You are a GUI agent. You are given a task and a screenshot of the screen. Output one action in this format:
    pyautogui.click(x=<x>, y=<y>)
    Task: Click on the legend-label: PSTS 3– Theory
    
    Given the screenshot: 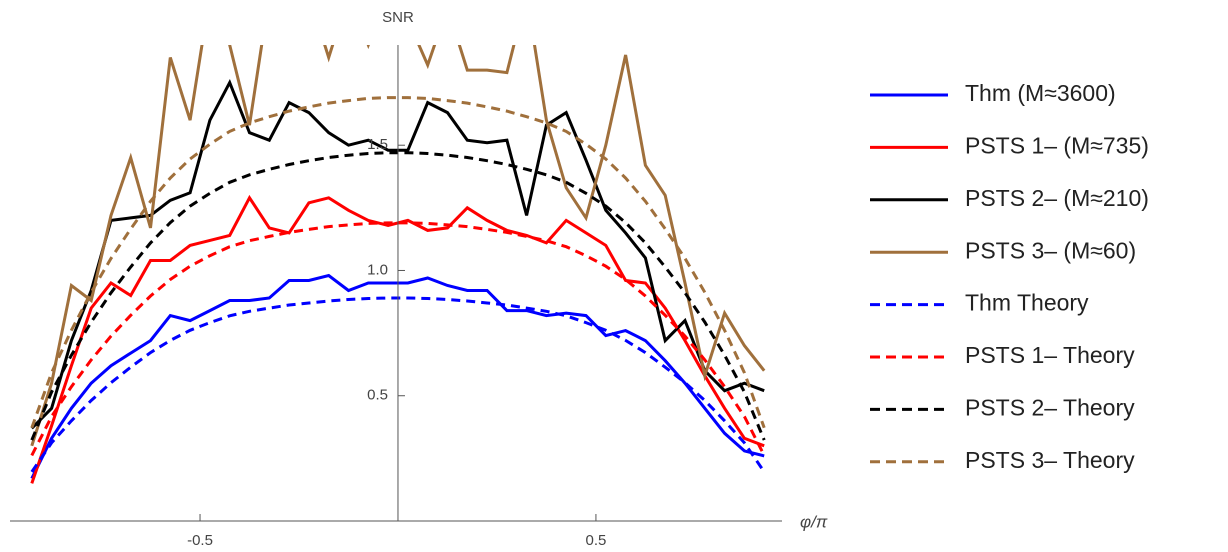 What is the action you would take?
    pyautogui.click(x=1050, y=460)
    